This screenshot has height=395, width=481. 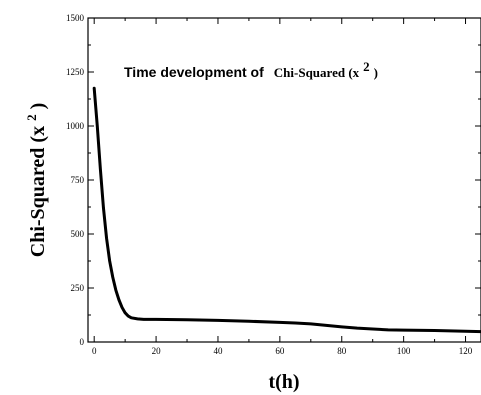 I want to click on y-tick-label: 1250, so click(x=75, y=72).